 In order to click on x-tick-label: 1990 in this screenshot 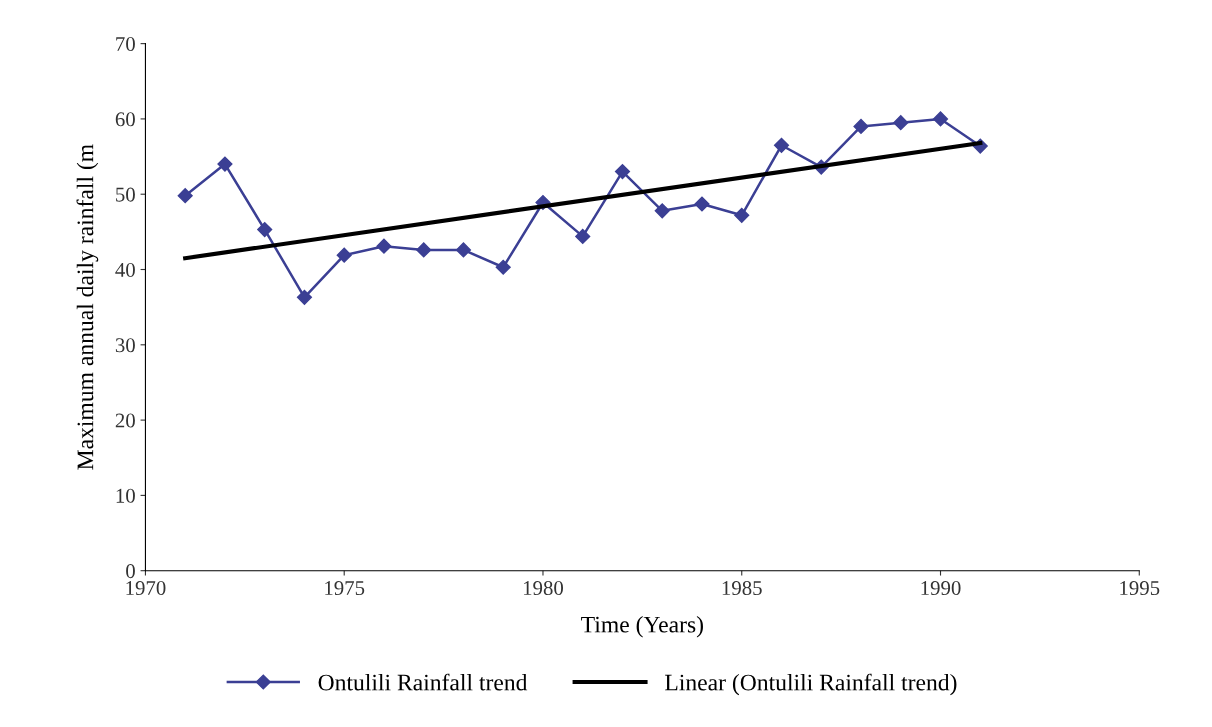, I will do `click(941, 588)`.